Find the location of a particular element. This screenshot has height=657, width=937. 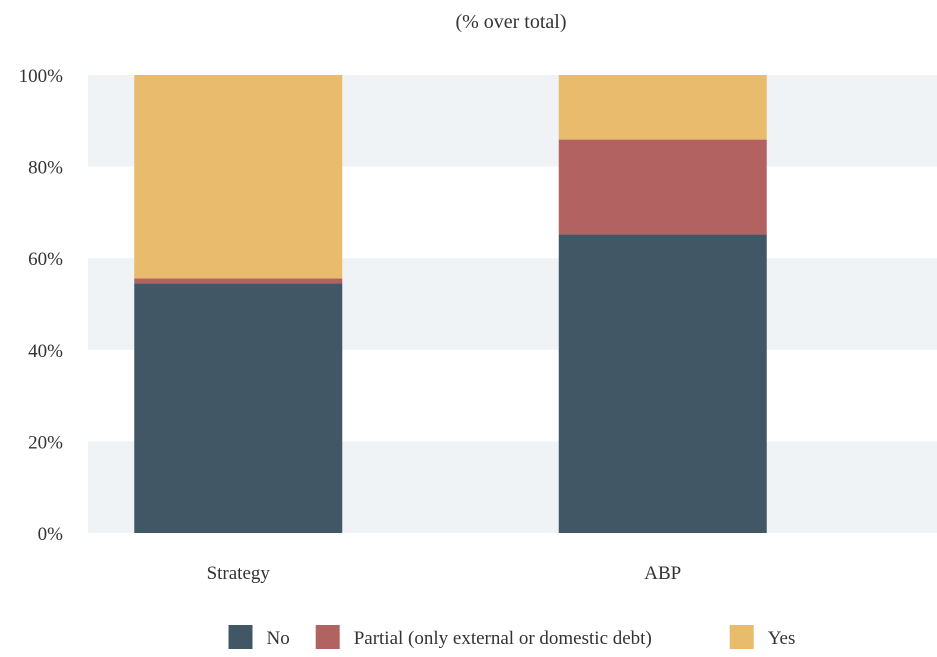

y-tick-label: 40% is located at coordinates (45, 351).